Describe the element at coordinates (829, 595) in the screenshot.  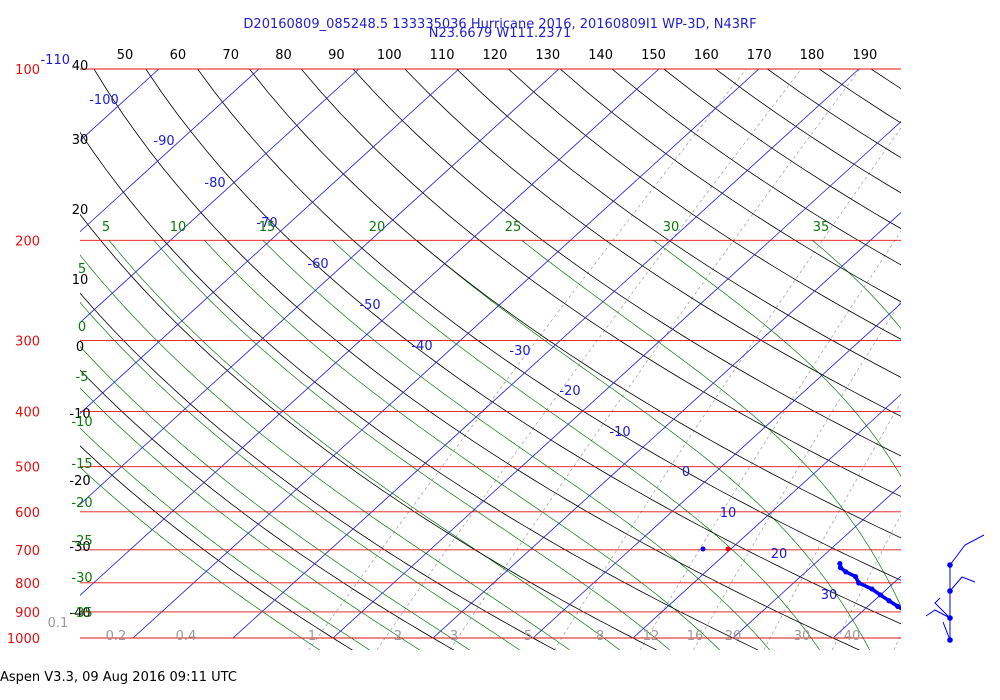
I see `isotherm-label: 30` at that location.